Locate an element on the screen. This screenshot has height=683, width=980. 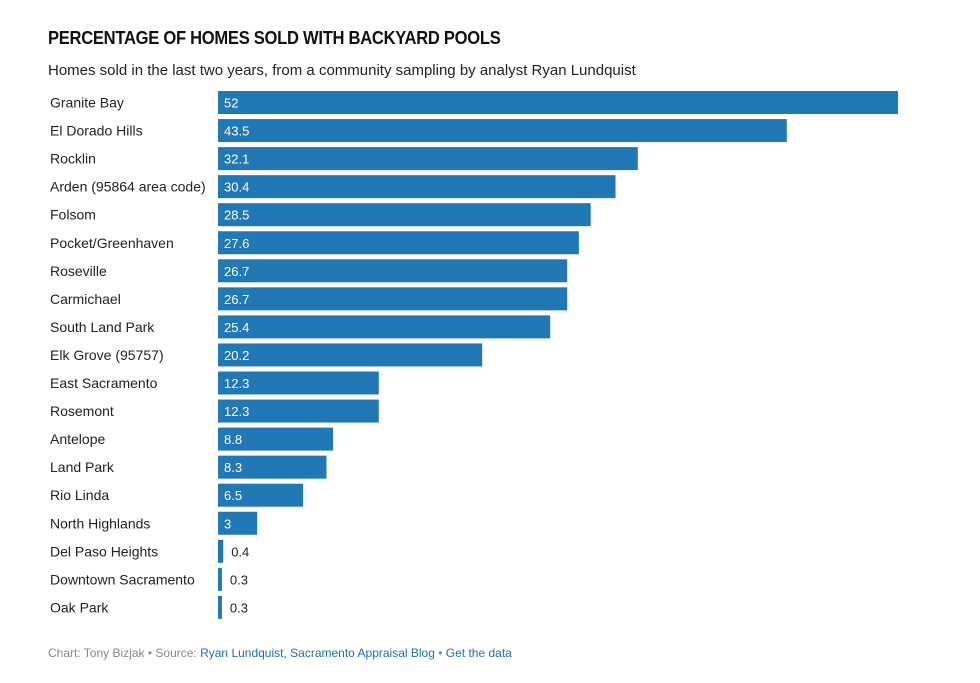
category-label: Roseville is located at coordinates (78, 271).